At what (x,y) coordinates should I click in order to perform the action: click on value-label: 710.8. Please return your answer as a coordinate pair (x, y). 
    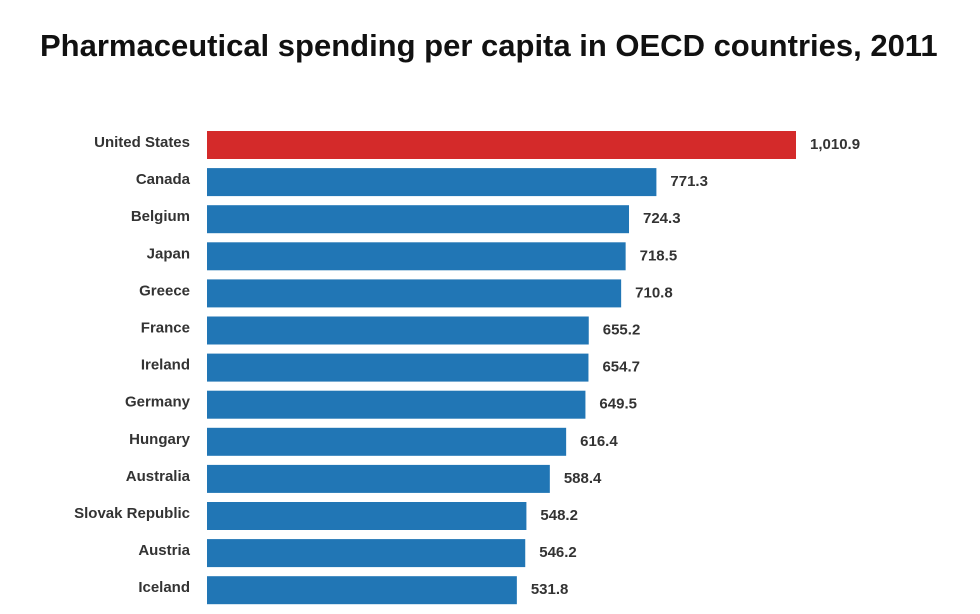
    Looking at the image, I should click on (654, 292).